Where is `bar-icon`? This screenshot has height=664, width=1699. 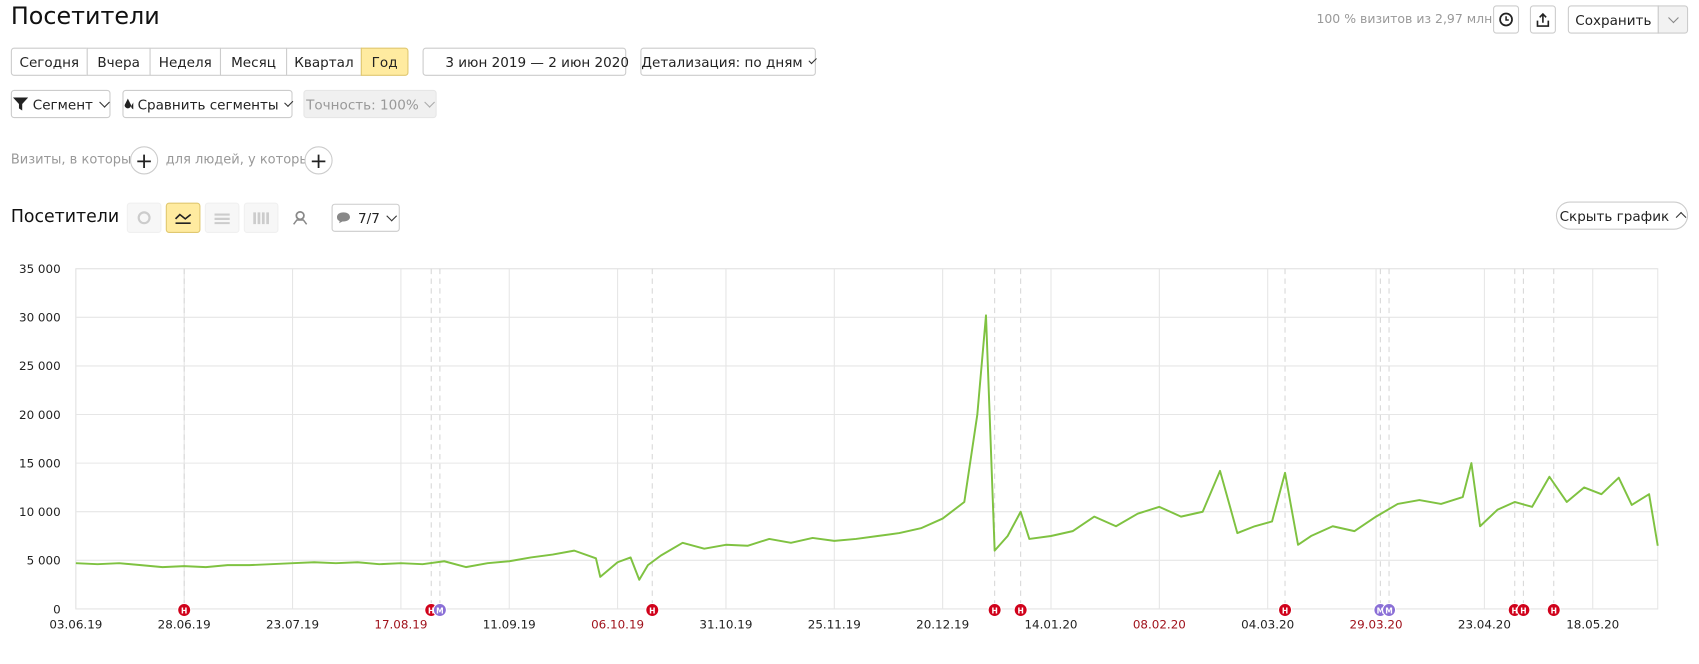
bar-icon is located at coordinates (261, 218).